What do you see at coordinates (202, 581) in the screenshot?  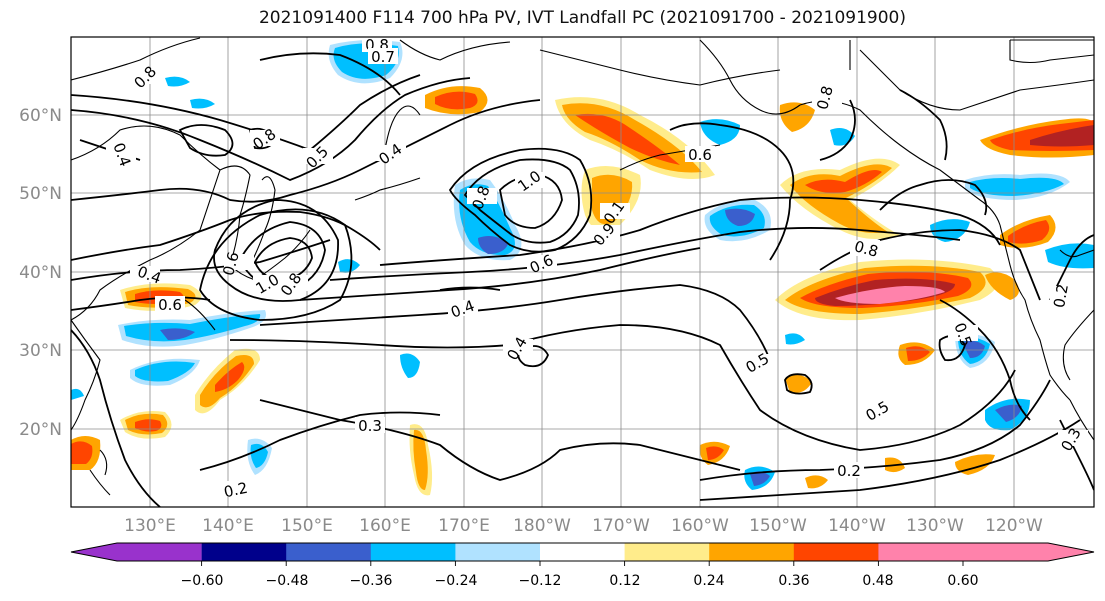 I see `colorbar-tick-label: −0.60` at bounding box center [202, 581].